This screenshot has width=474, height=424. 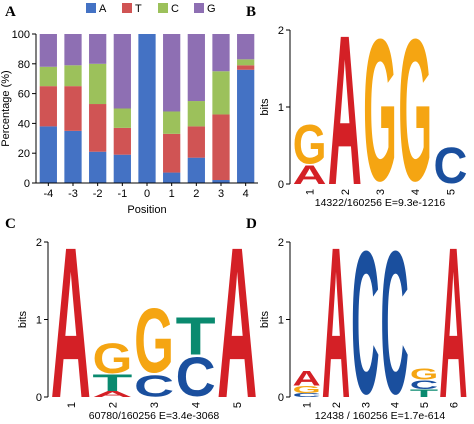 What do you see at coordinates (127, 8) in the screenshot?
I see `legend-swatch-T` at bounding box center [127, 8].